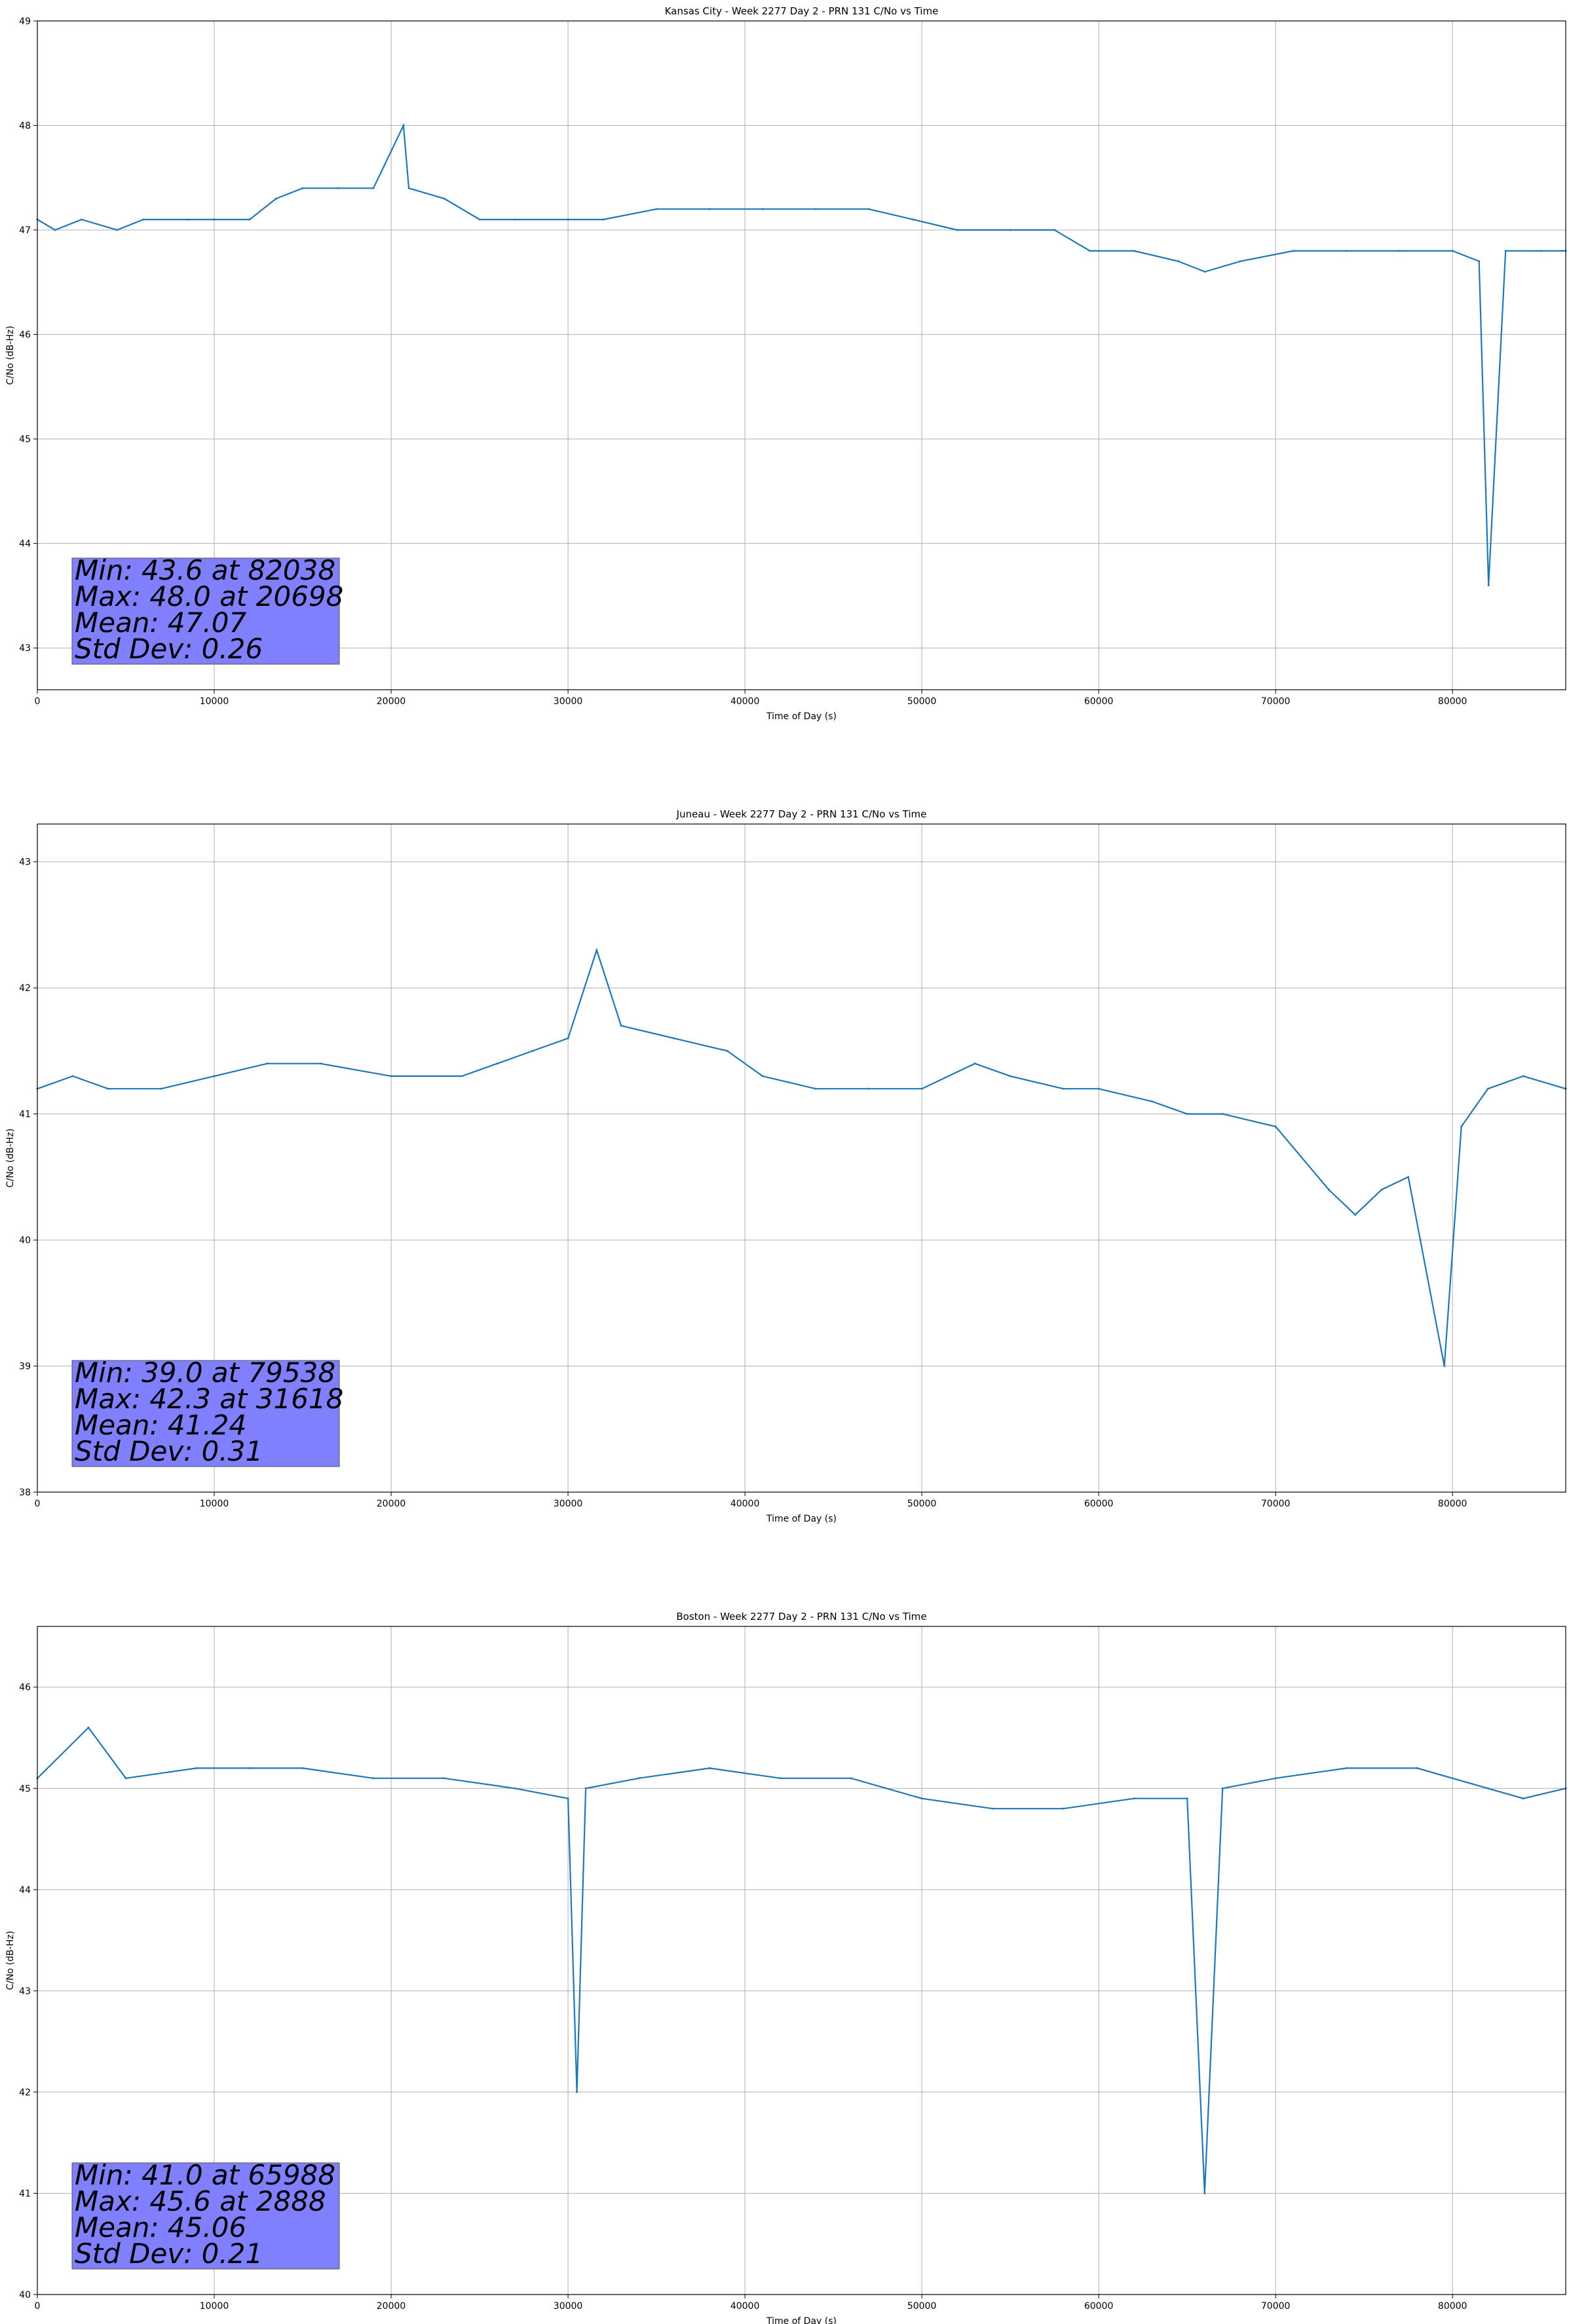 The height and width of the screenshot is (2324, 1569). What do you see at coordinates (25, 988) in the screenshot?
I see `y-tick-label: 42` at bounding box center [25, 988].